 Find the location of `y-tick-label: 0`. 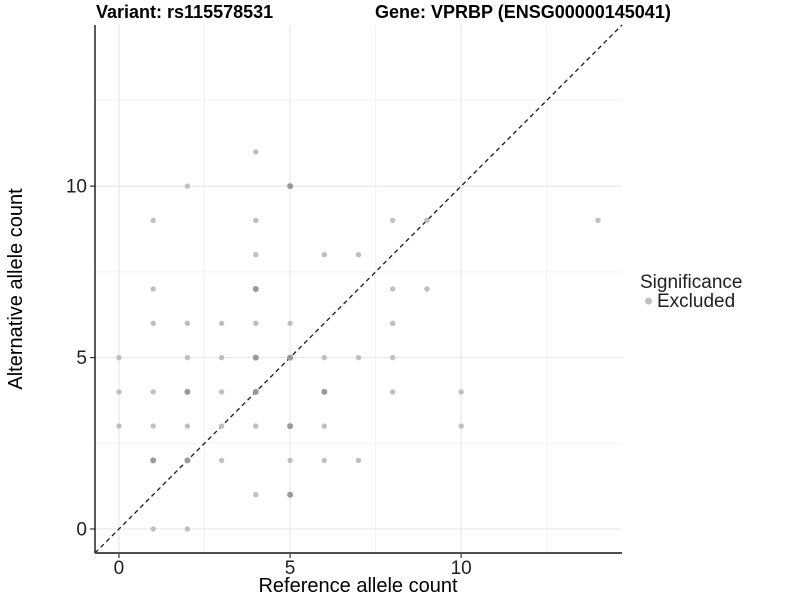

y-tick-label: 0 is located at coordinates (81, 530).